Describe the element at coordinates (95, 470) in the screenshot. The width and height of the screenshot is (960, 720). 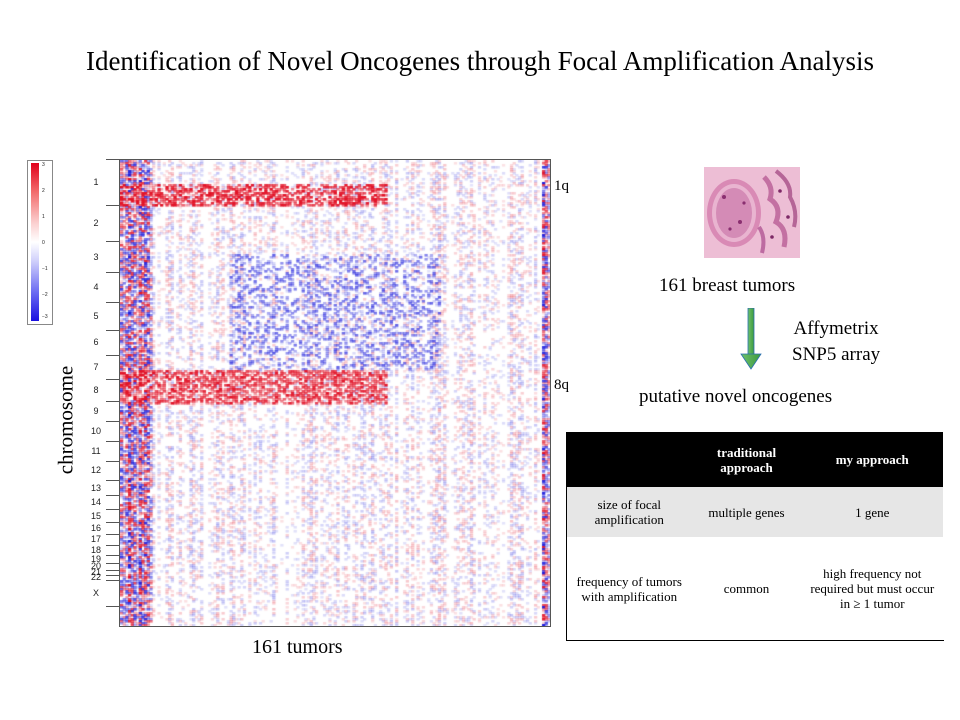
I see `chromosome-label: 12` at that location.